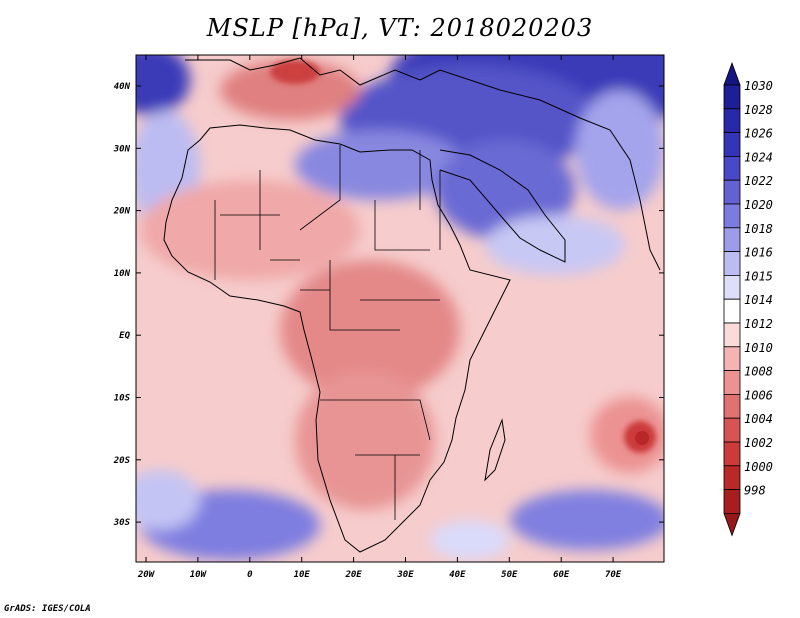 Image resolution: width=800 pixels, height=618 pixels. I want to click on colorbar-label: 1012, so click(758, 324).